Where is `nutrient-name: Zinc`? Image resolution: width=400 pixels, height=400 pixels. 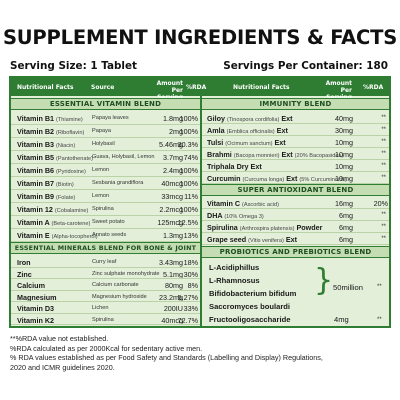
nutrient-name: Zinc is located at coordinates (24, 274).